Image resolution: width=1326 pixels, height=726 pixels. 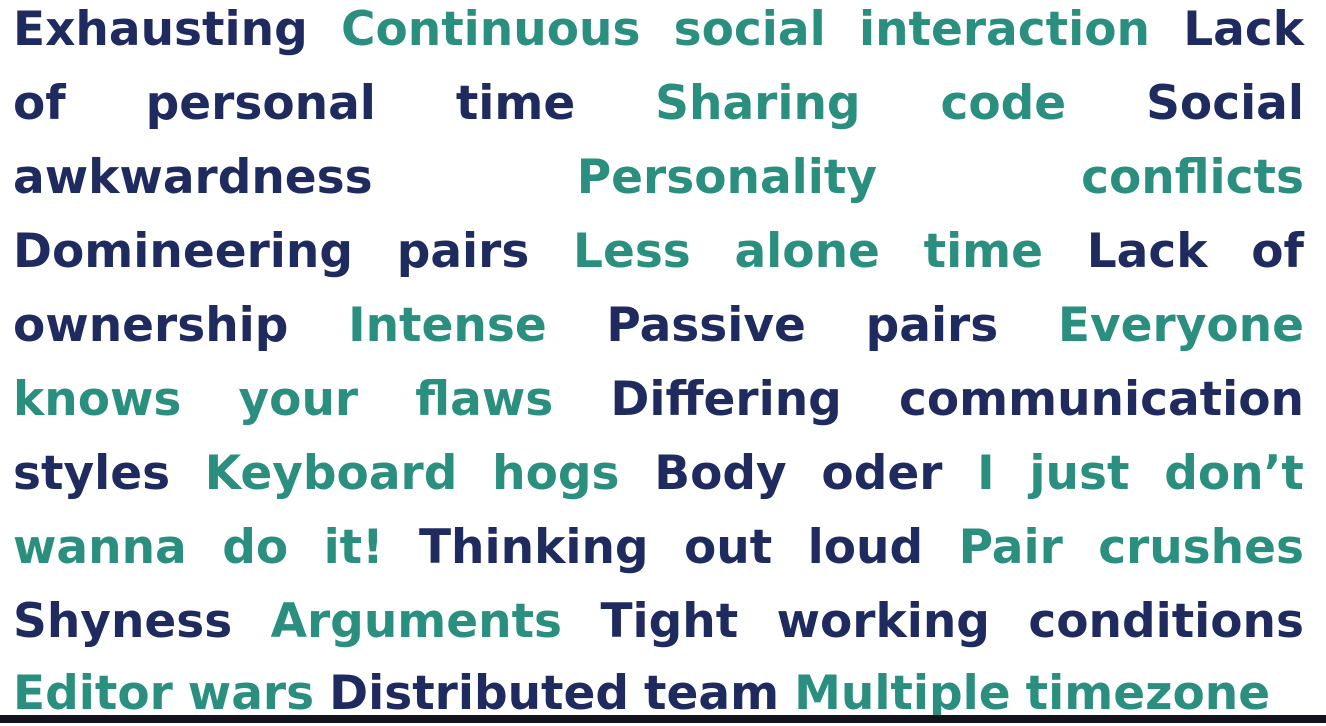 What do you see at coordinates (556, 473) in the screenshot?
I see `word-cloud-word: hogs` at bounding box center [556, 473].